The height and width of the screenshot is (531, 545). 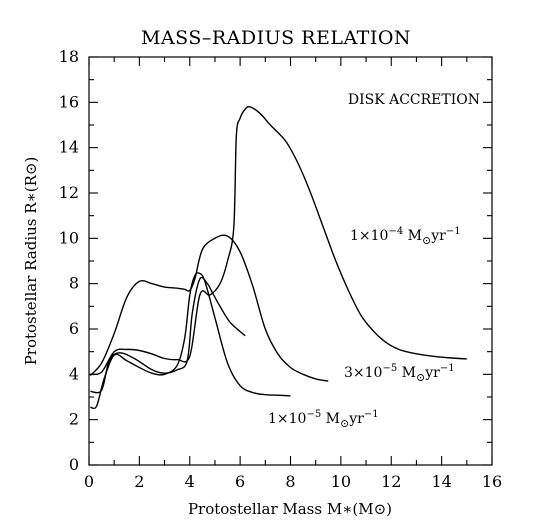 What do you see at coordinates (31, 261) in the screenshot?
I see `y-axis-label: Protostellar Radius R∗(R⊙)` at bounding box center [31, 261].